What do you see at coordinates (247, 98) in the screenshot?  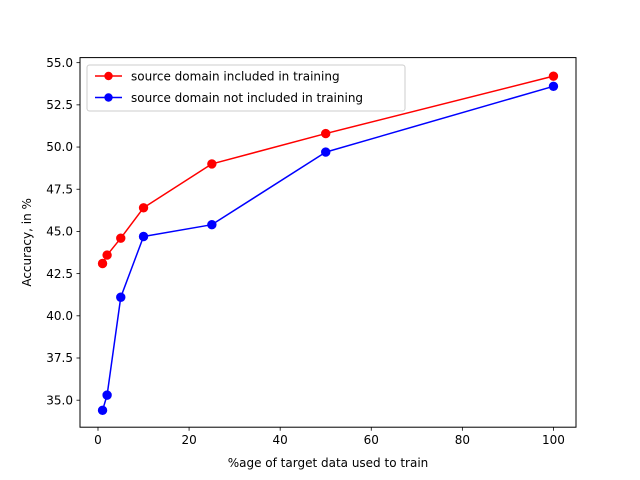 I see `legend-label-2: source domain not included in training` at bounding box center [247, 98].